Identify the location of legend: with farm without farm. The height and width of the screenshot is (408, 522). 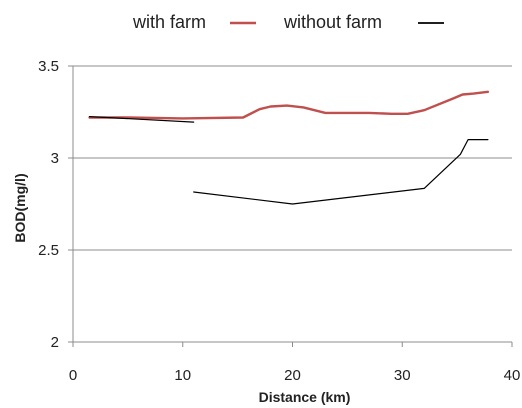
(288, 22).